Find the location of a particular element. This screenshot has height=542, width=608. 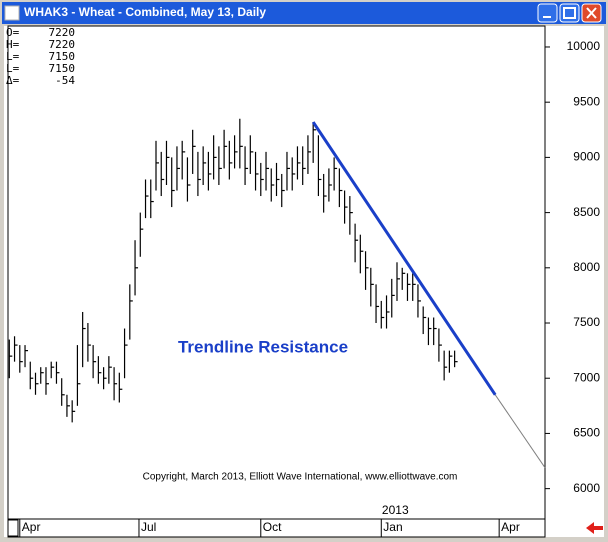

y-tick-label: 8000 is located at coordinates (586, 267).